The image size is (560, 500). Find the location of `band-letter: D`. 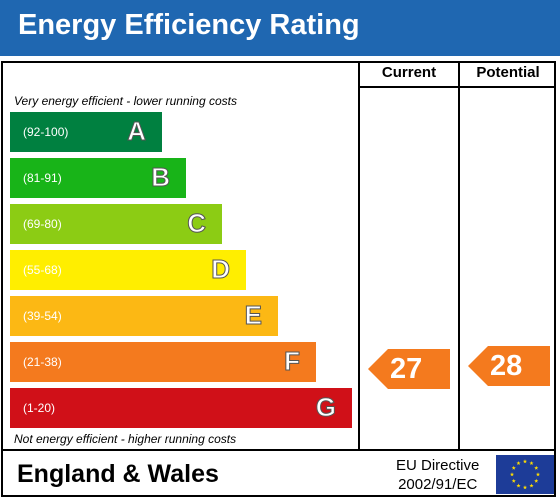

band-letter: D is located at coordinates (221, 269).